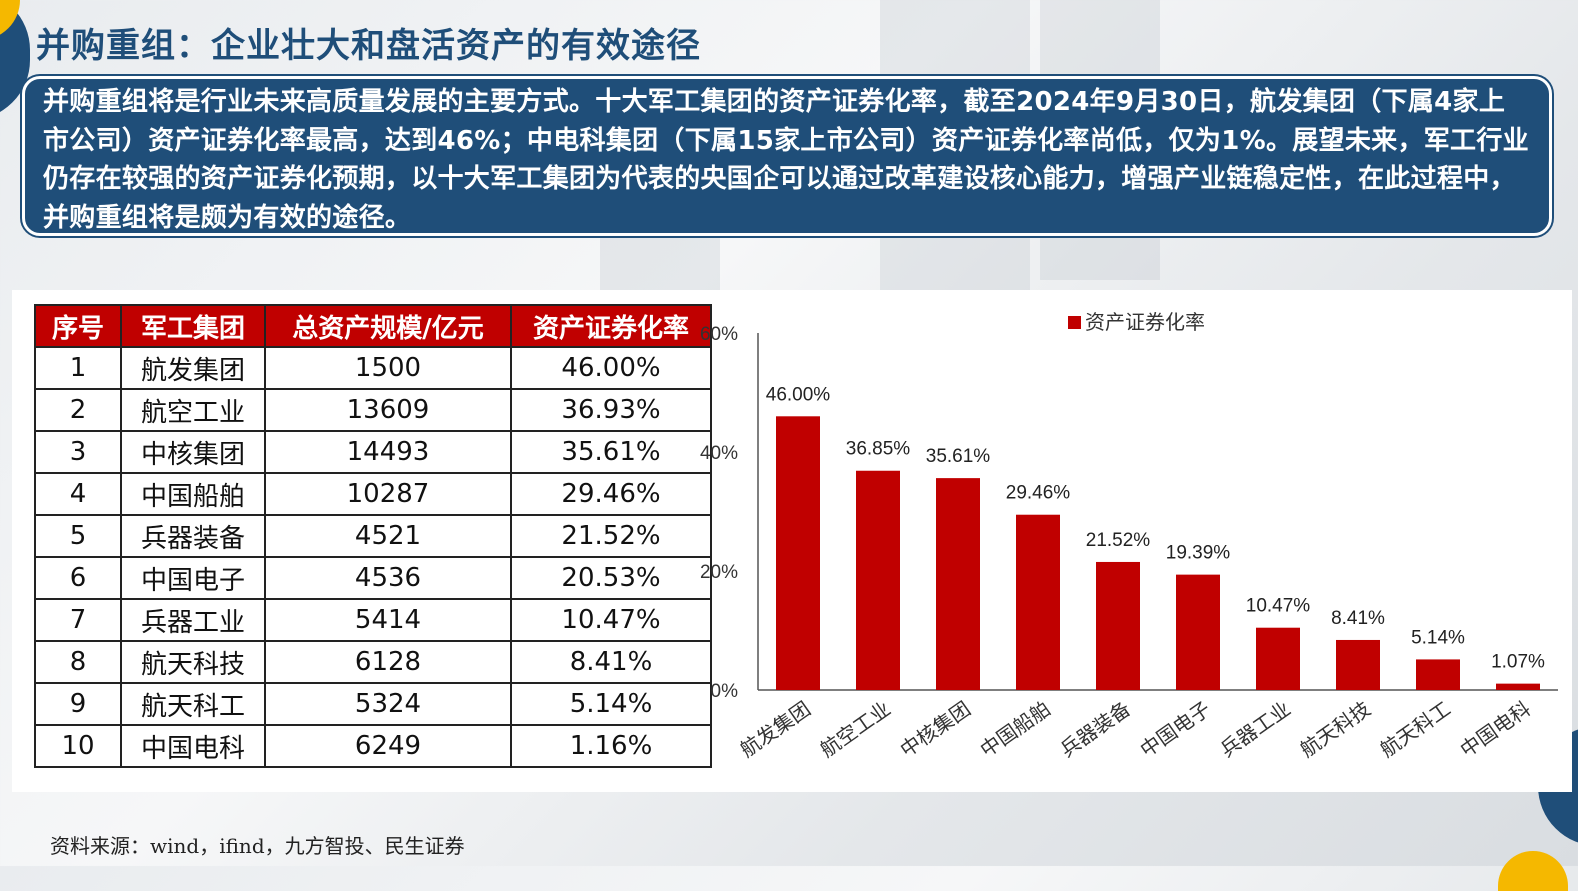 Image resolution: width=1578 pixels, height=891 pixels. I want to click on cell-group: 兵器工业, so click(193, 620).